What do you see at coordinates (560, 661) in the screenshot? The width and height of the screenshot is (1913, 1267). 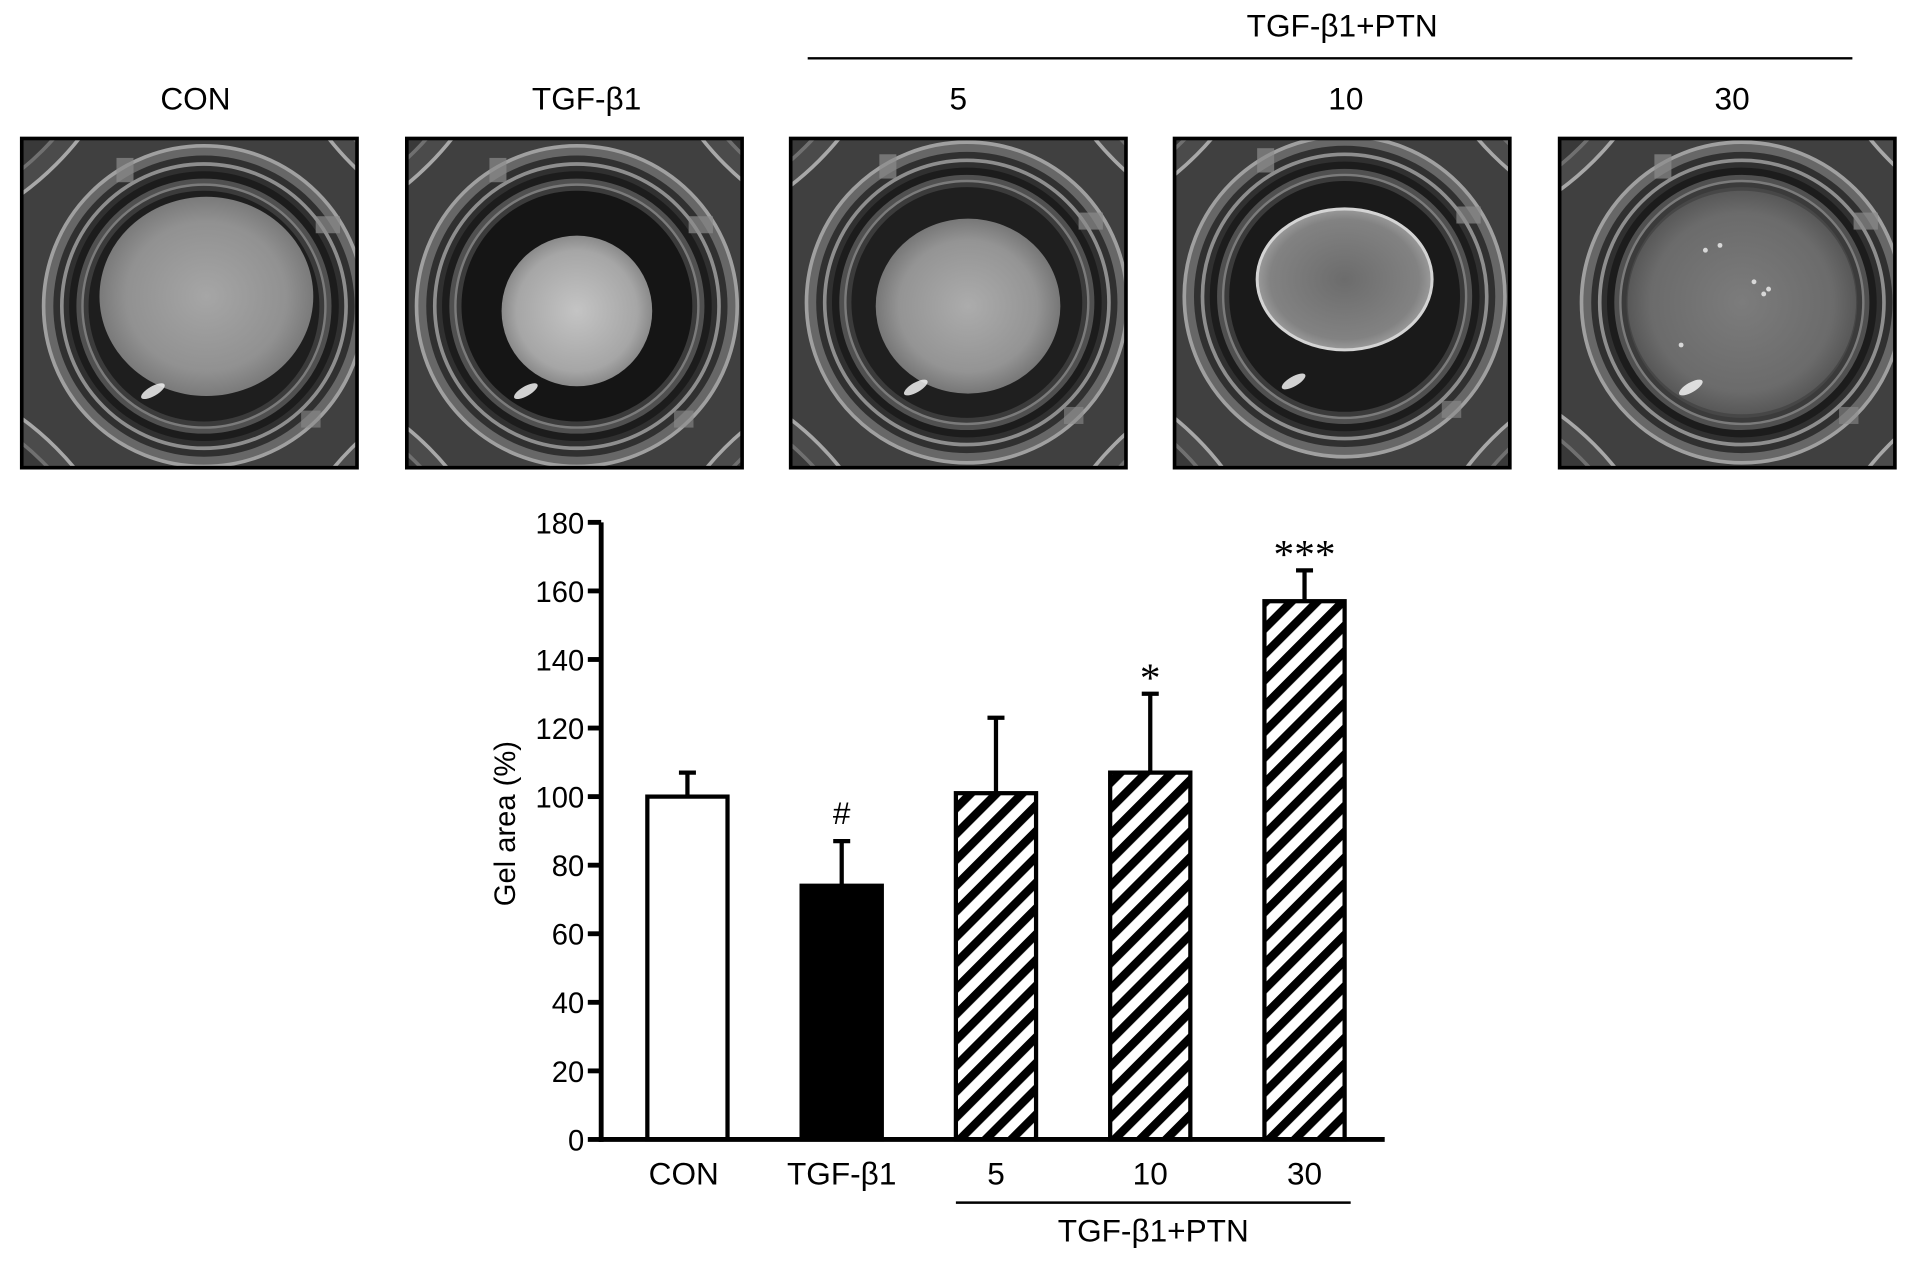 I see `y-tick-label: 140` at bounding box center [560, 661].